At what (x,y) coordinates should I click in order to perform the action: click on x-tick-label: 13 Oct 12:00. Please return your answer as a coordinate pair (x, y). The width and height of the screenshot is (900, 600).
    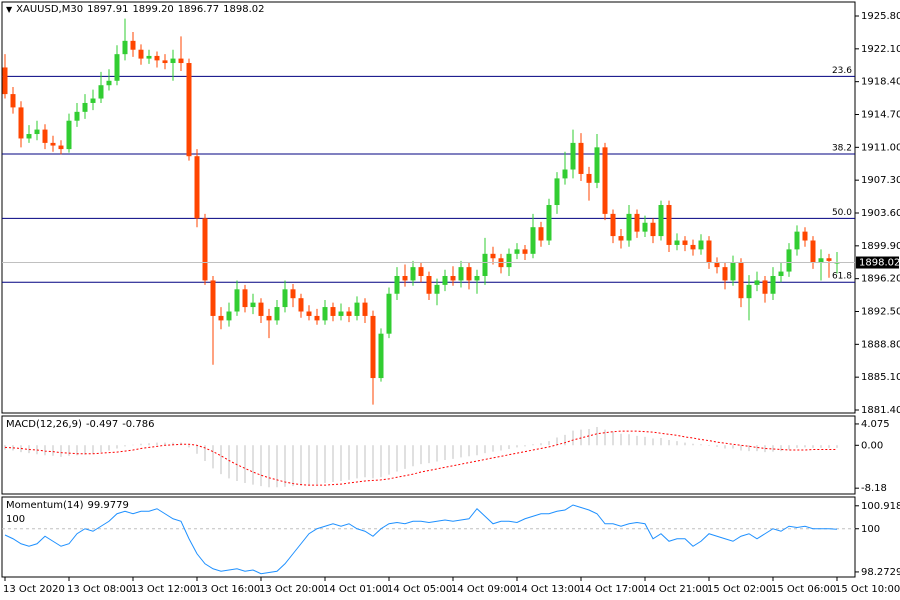
    Looking at the image, I should click on (163, 589).